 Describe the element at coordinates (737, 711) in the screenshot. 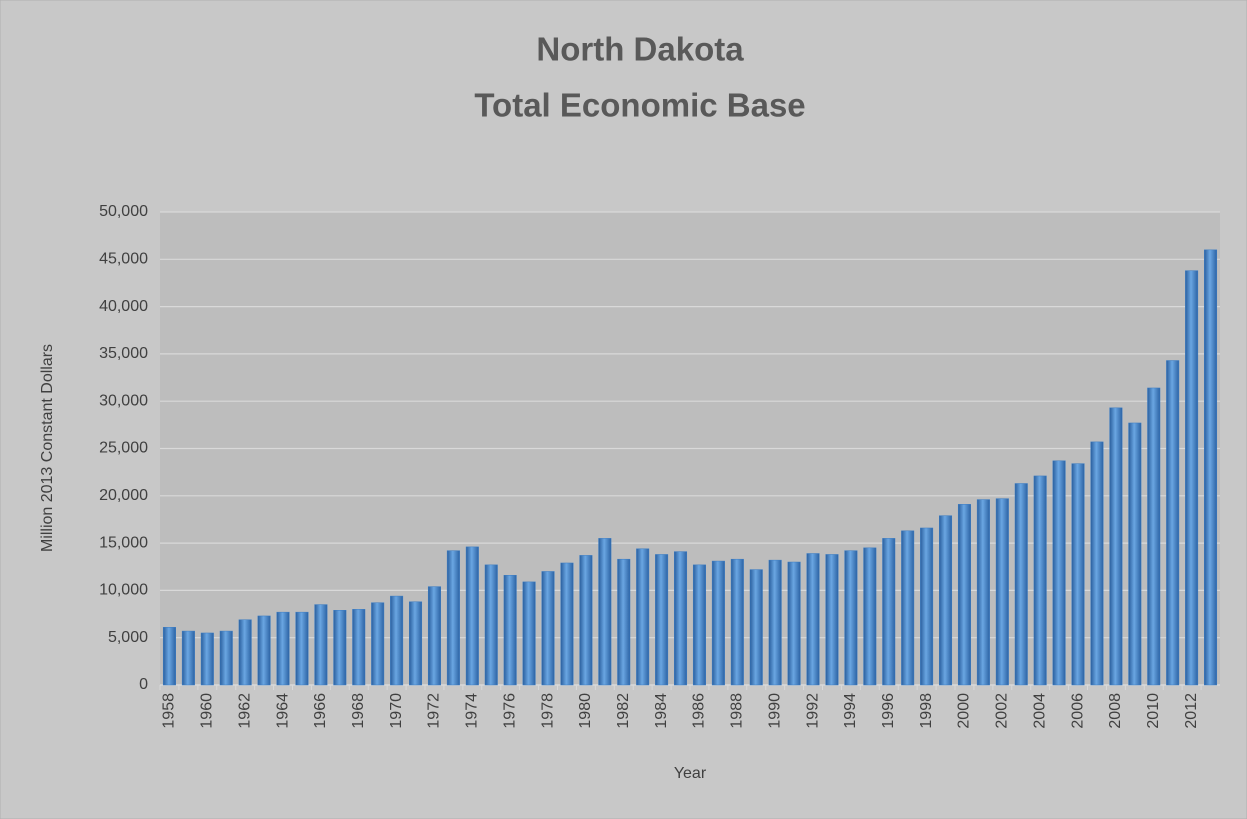

I see `x-tick-label: 1988` at that location.